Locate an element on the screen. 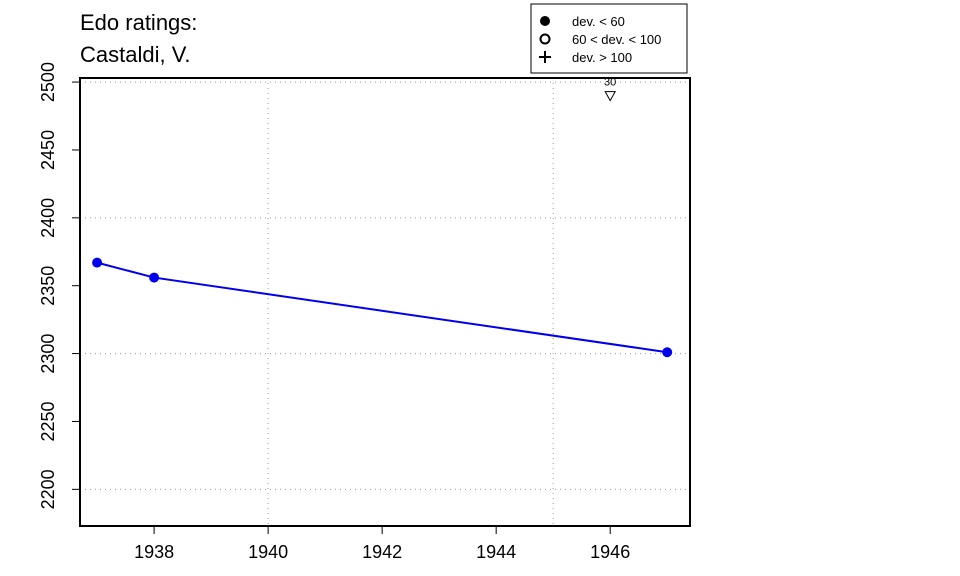 The width and height of the screenshot is (960, 576). y-tick-label: 2350 is located at coordinates (48, 286).